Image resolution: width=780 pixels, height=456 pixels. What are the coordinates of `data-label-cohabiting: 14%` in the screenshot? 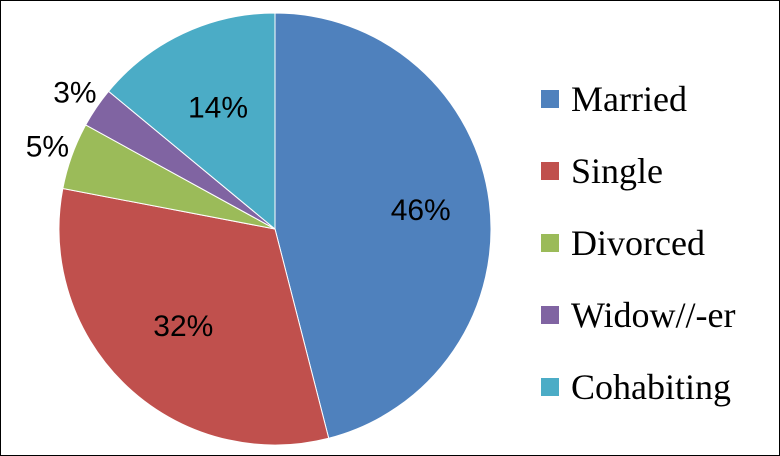 It's located at (218, 107).